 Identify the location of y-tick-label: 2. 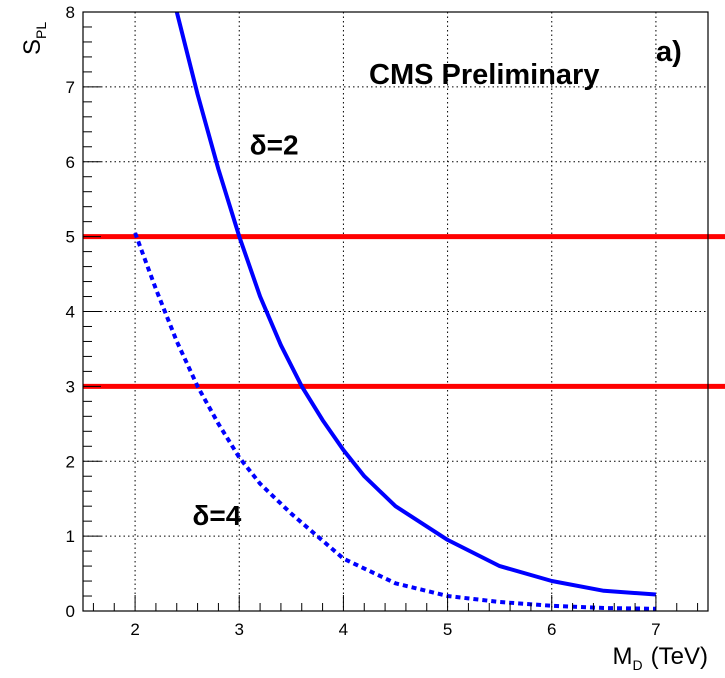
(70, 461).